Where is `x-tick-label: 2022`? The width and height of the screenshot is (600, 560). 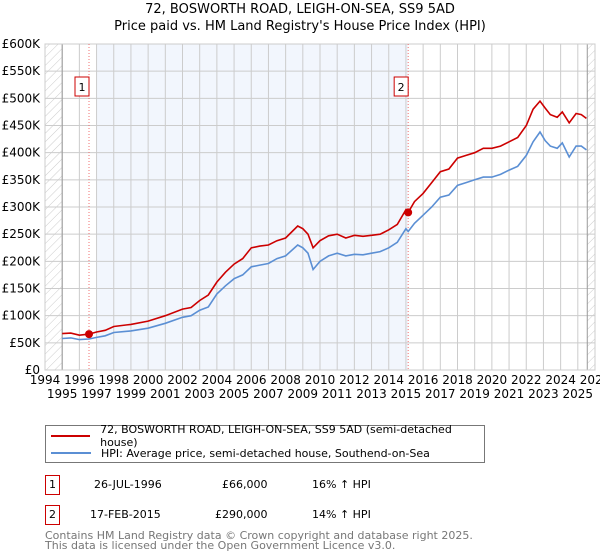
x-tick-label: 2022 is located at coordinates (526, 380).